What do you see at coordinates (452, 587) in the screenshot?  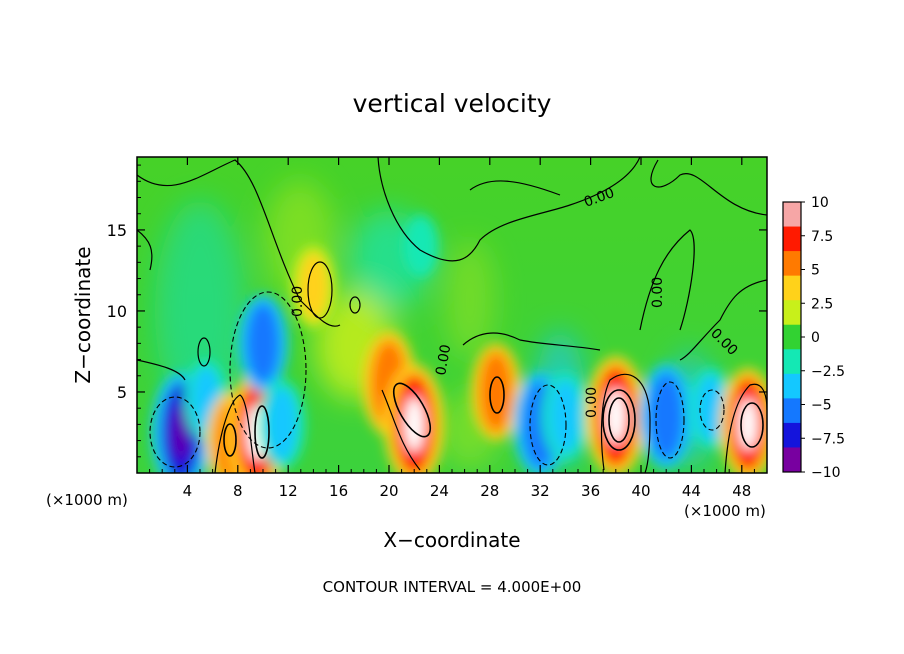 I see `contour-interval-label: CONTOUR INTERVAL = 4.000E+00` at bounding box center [452, 587].